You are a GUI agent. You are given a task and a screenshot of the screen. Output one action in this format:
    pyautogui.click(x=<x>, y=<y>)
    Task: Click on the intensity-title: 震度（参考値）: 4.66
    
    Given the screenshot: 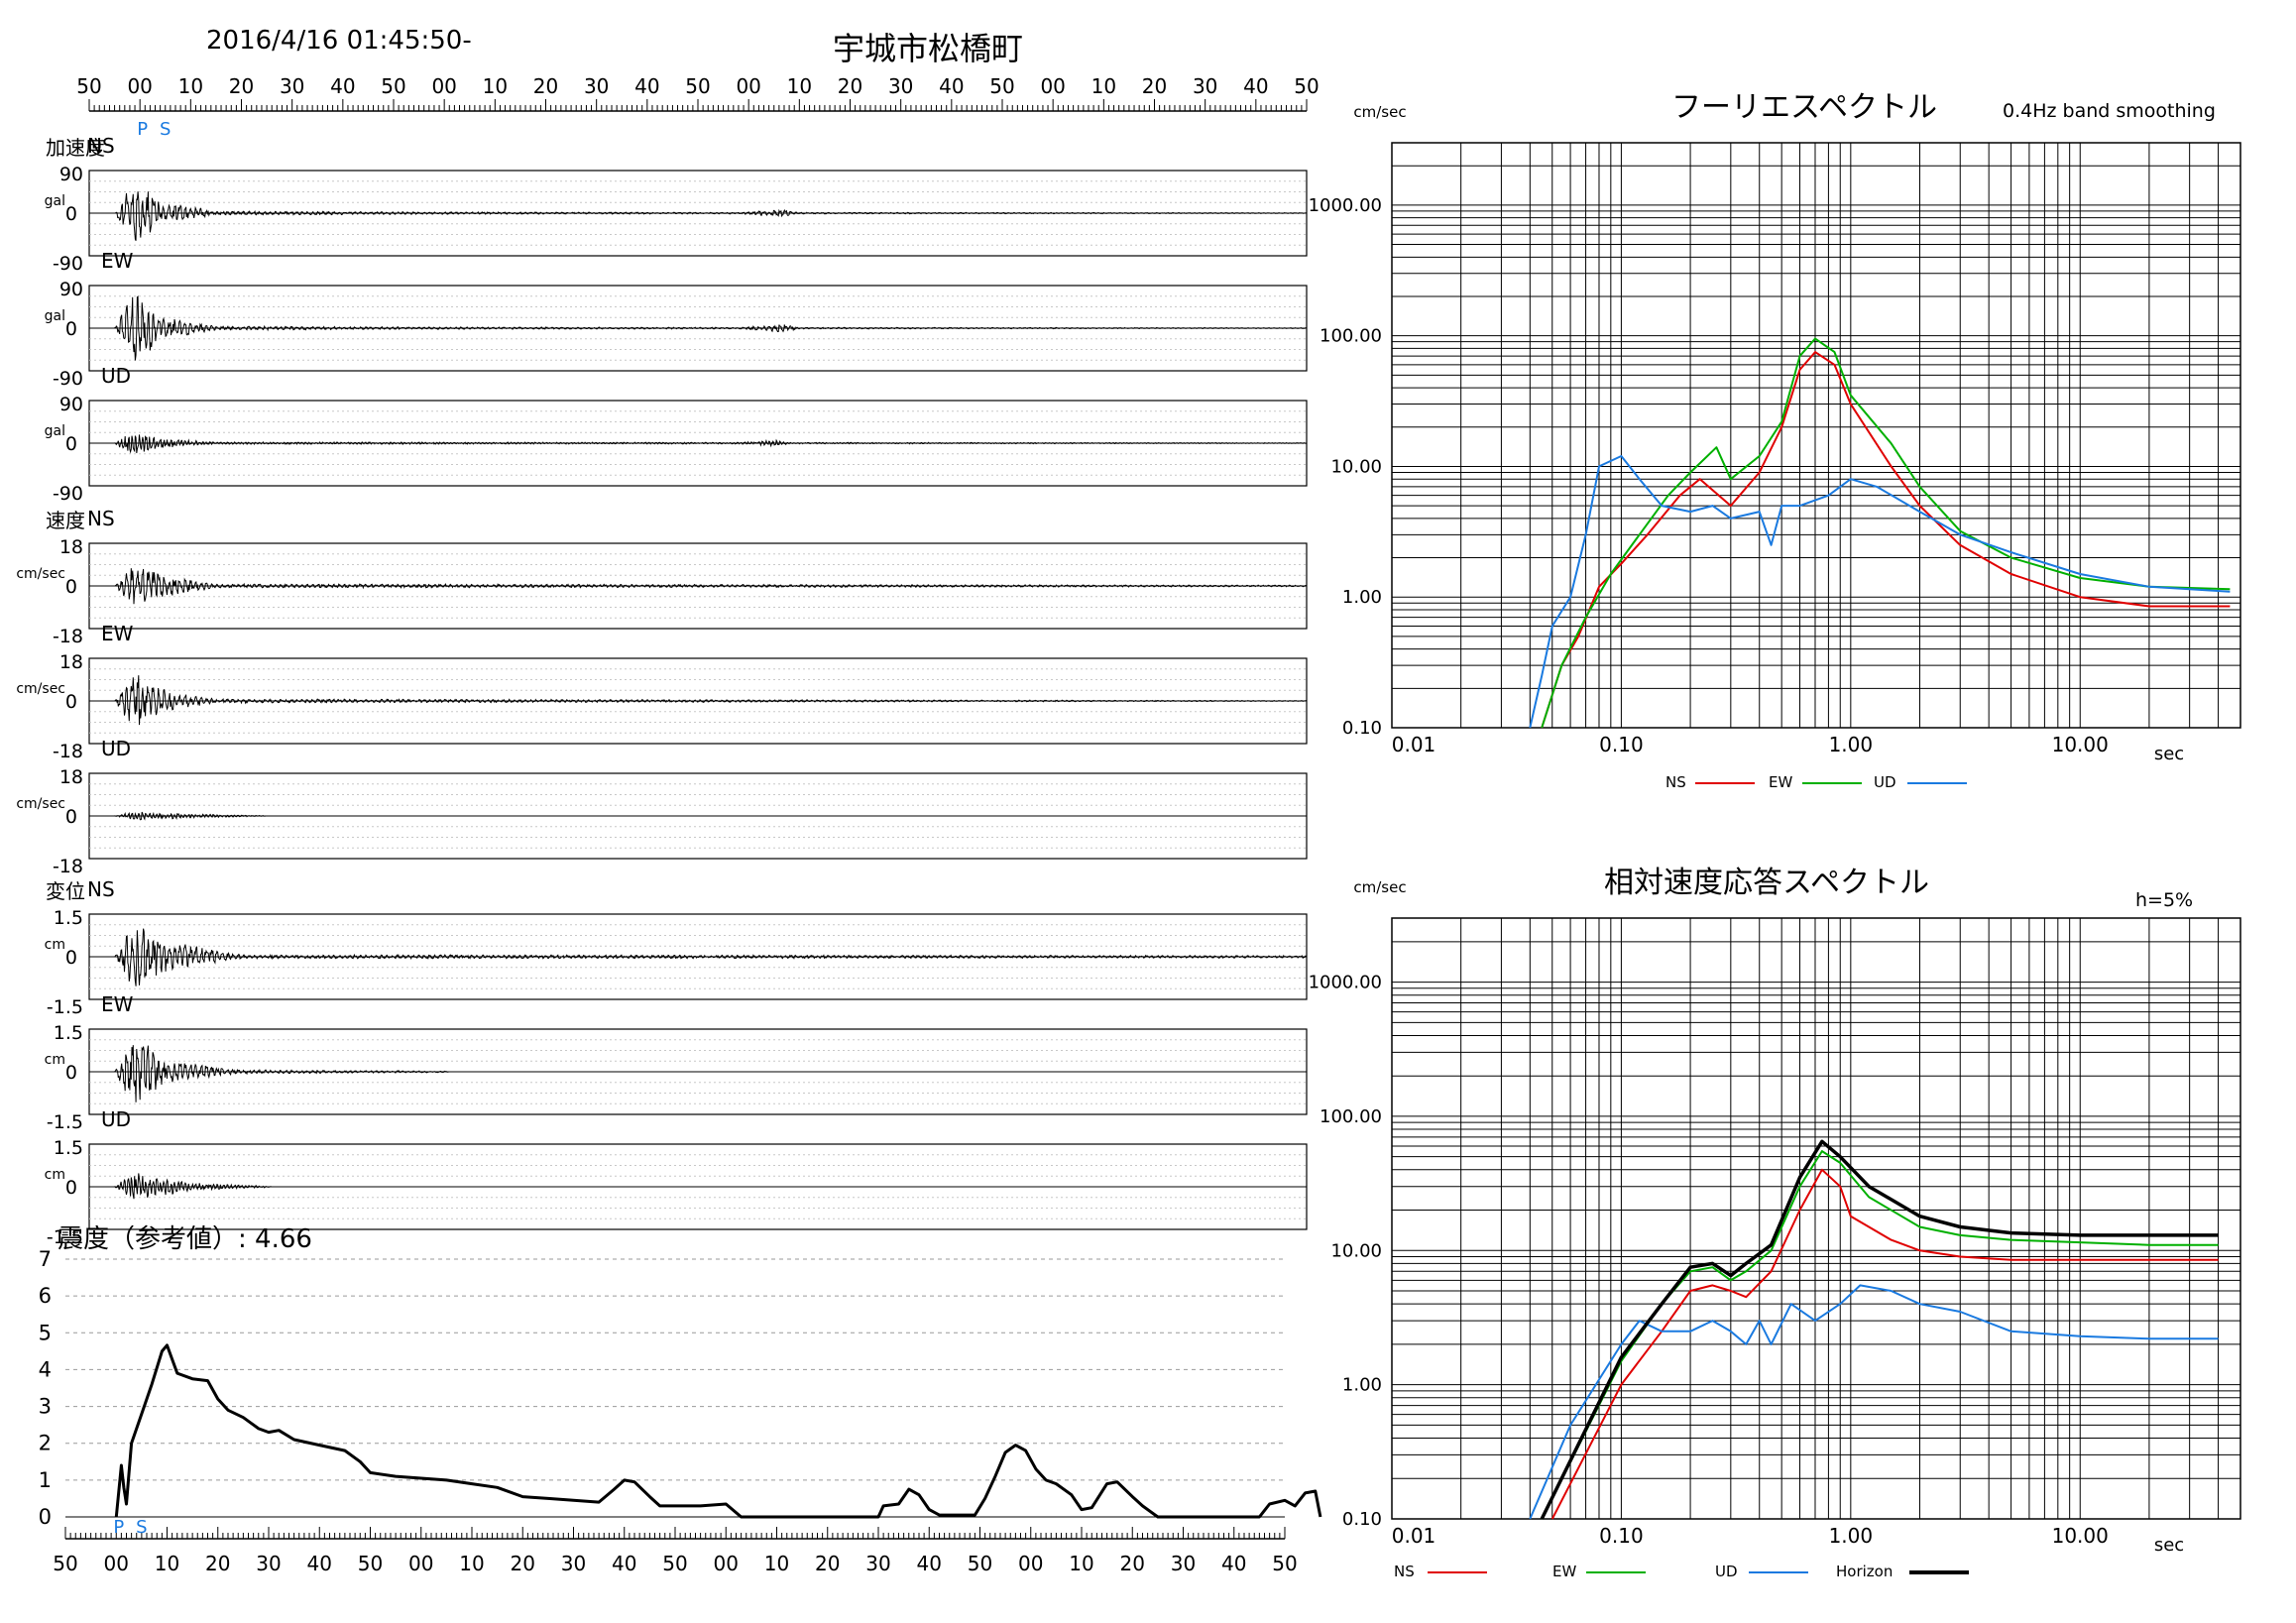 What is the action you would take?
    pyautogui.click(x=184, y=1239)
    